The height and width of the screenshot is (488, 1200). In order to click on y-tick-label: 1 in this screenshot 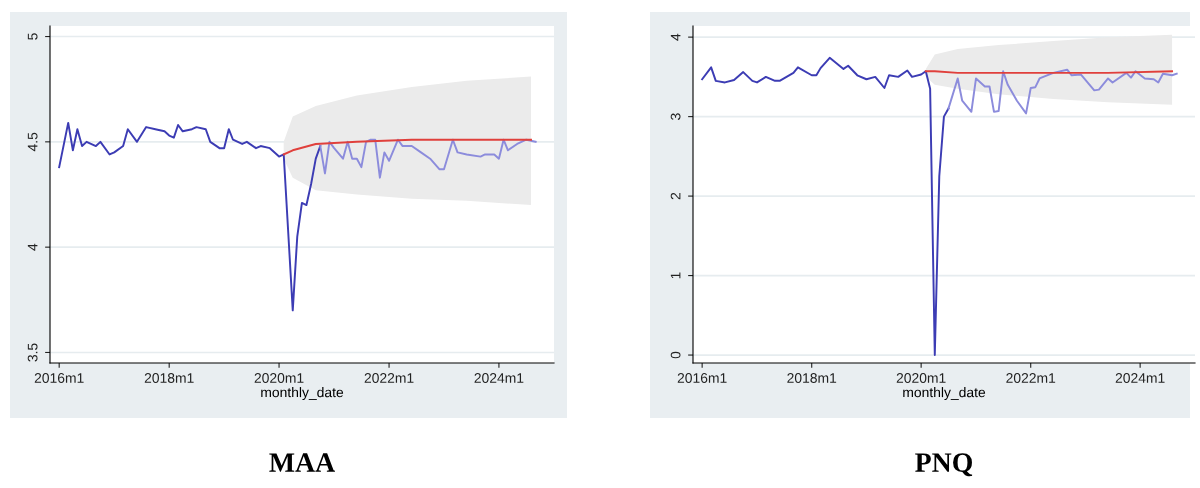, I will do `click(675, 275)`.